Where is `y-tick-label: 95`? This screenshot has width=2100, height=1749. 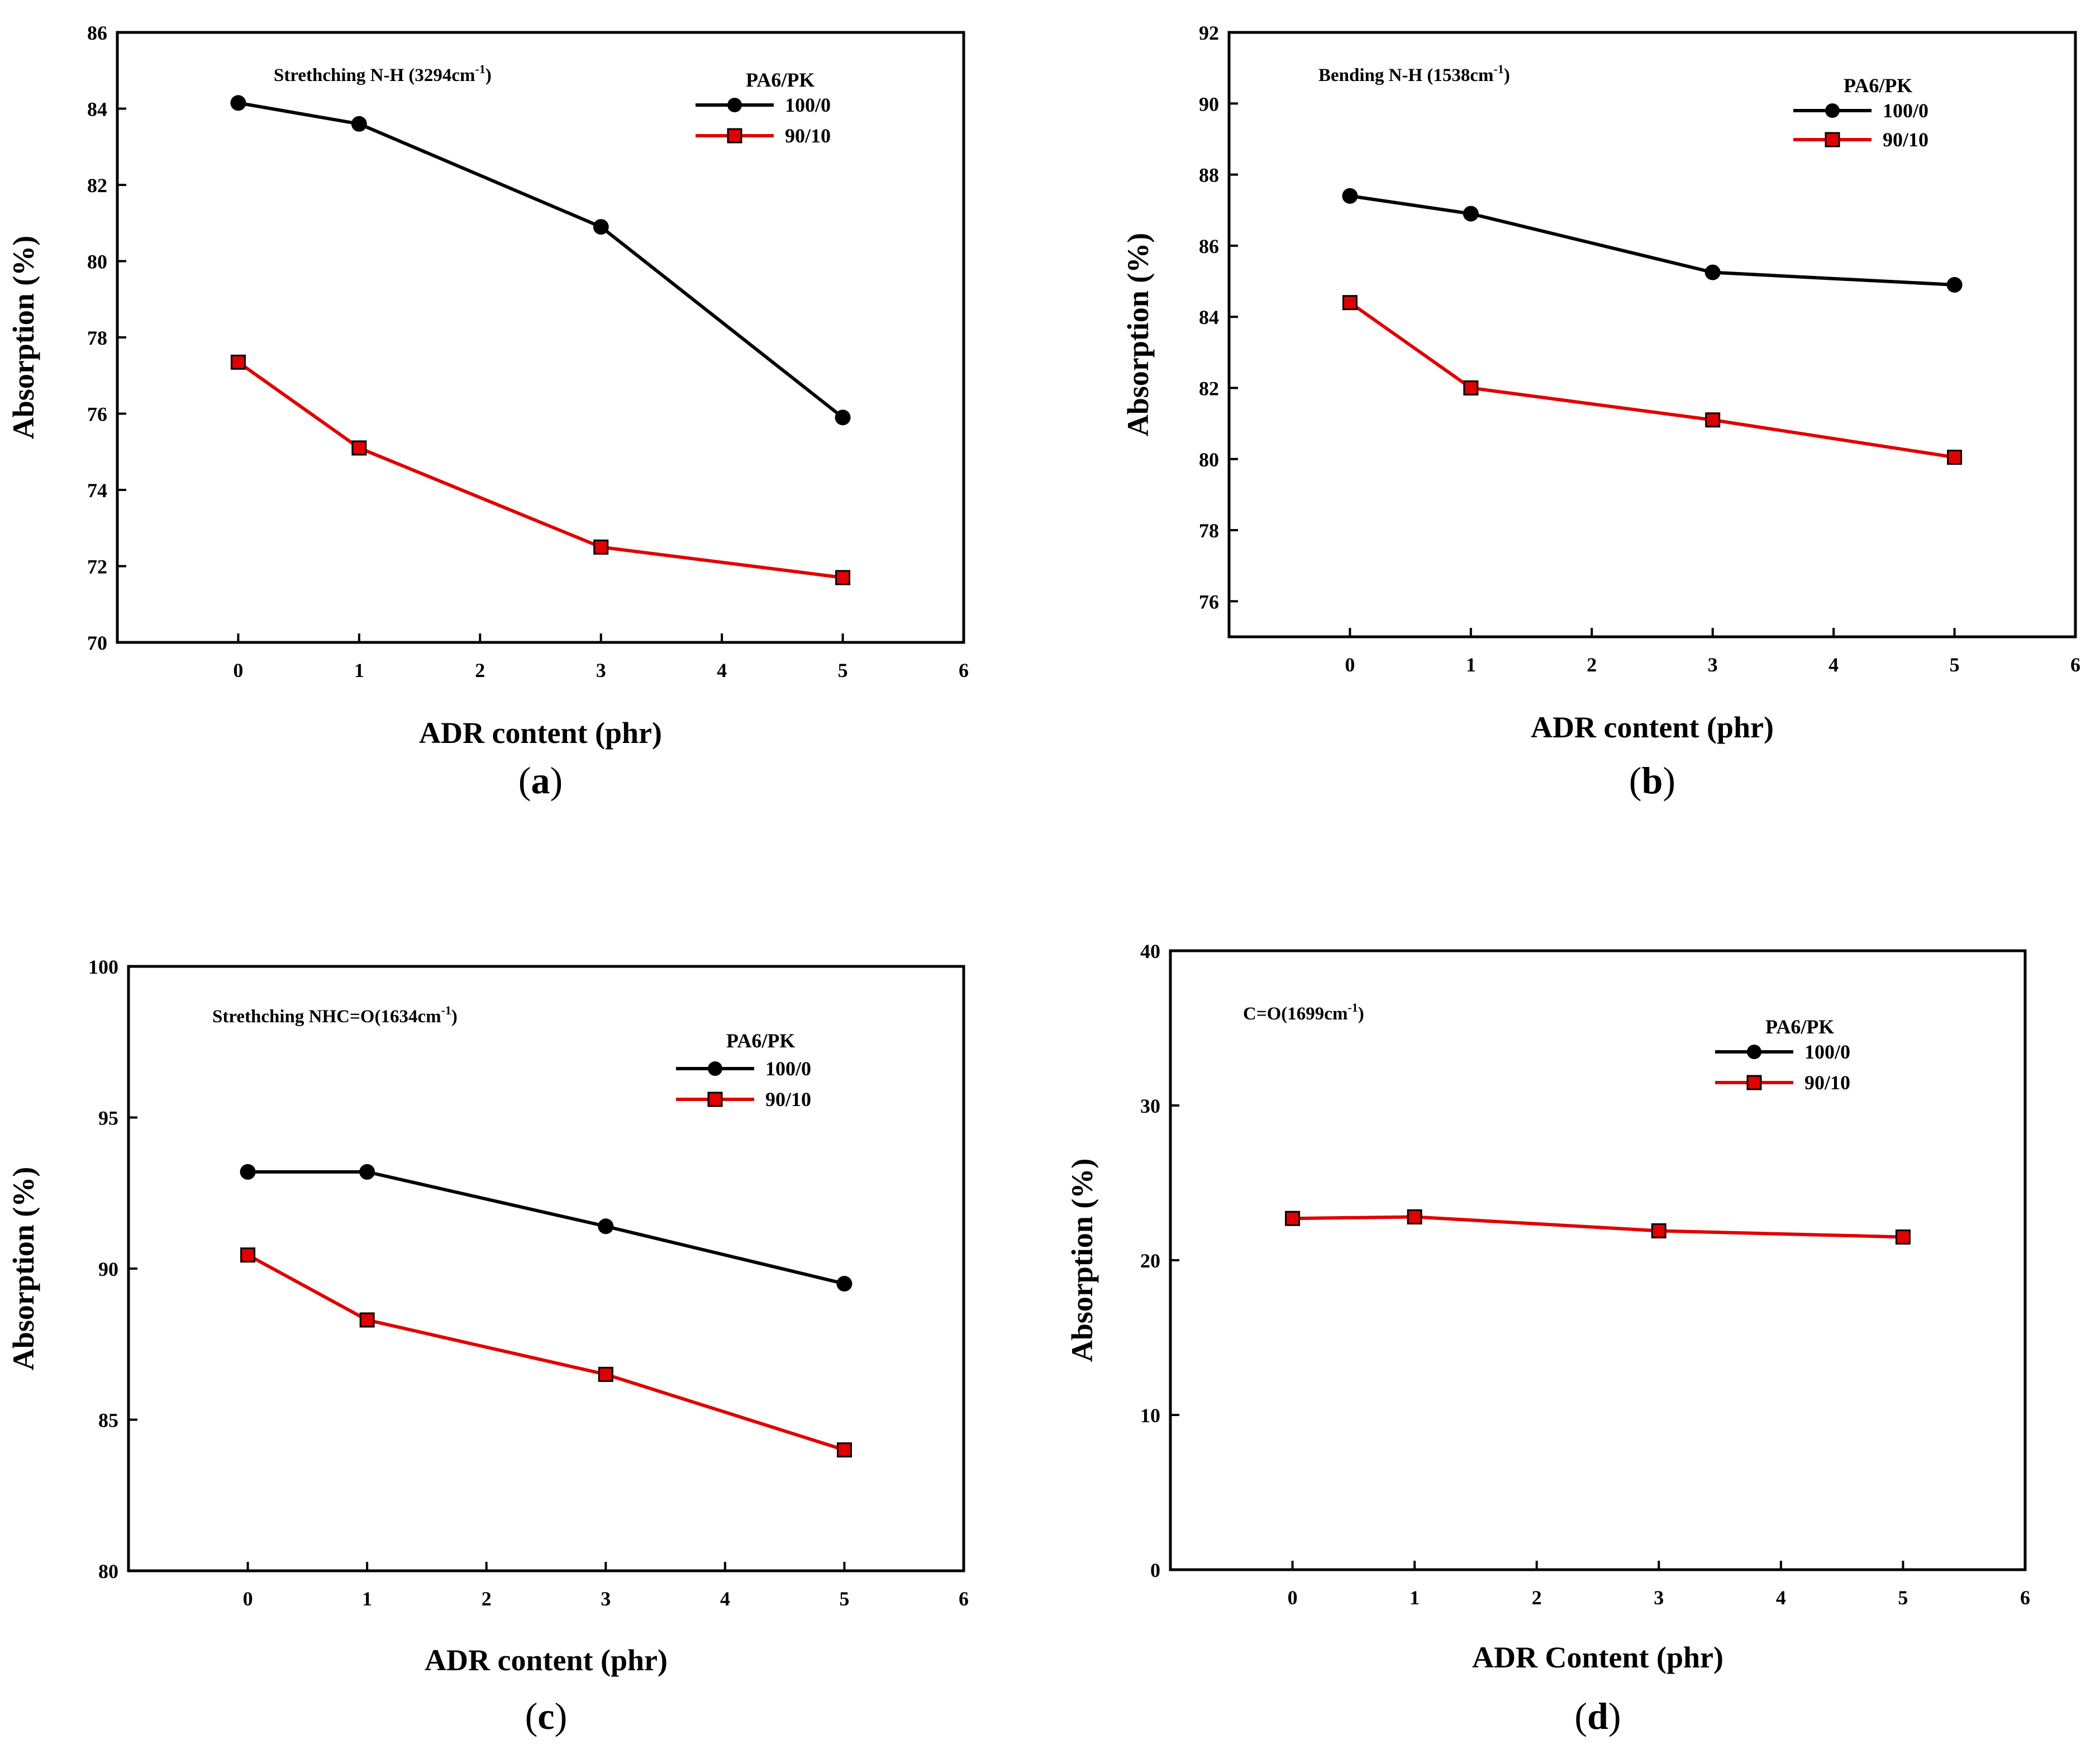
y-tick-label: 95 is located at coordinates (108, 1118).